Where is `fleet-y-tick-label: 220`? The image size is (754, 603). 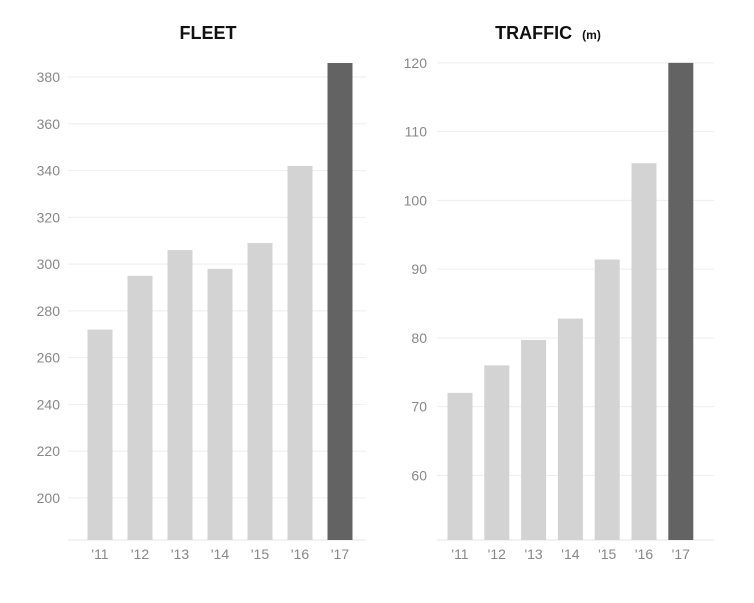
fleet-y-tick-label: 220 is located at coordinates (49, 451).